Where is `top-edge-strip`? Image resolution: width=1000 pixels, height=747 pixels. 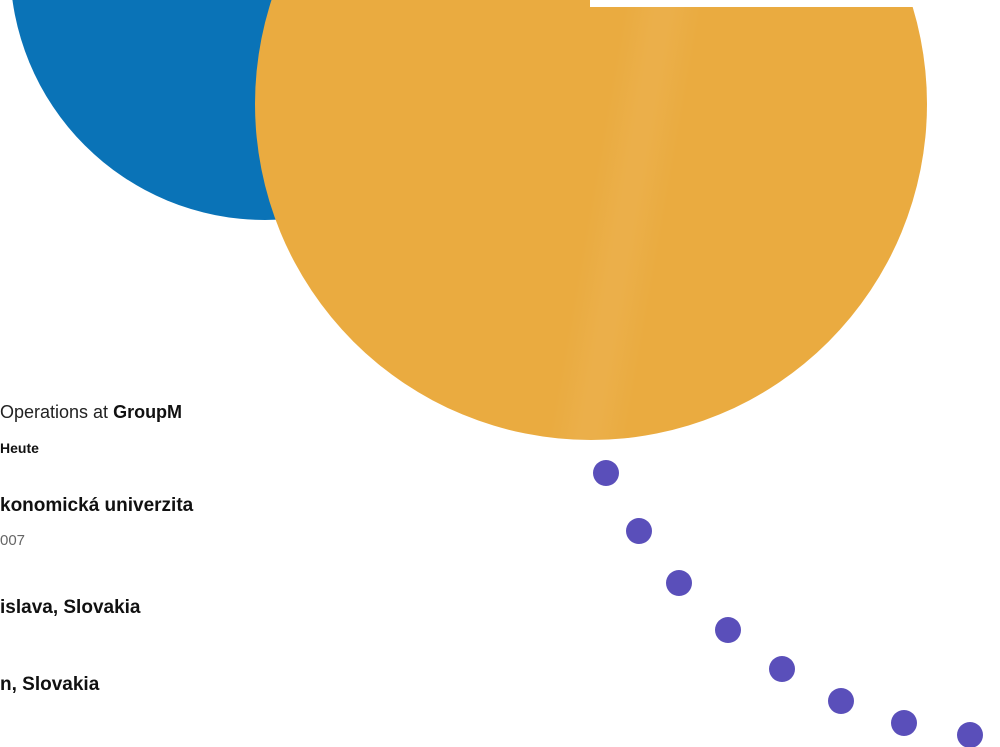
top-edge-strip is located at coordinates (795, 3).